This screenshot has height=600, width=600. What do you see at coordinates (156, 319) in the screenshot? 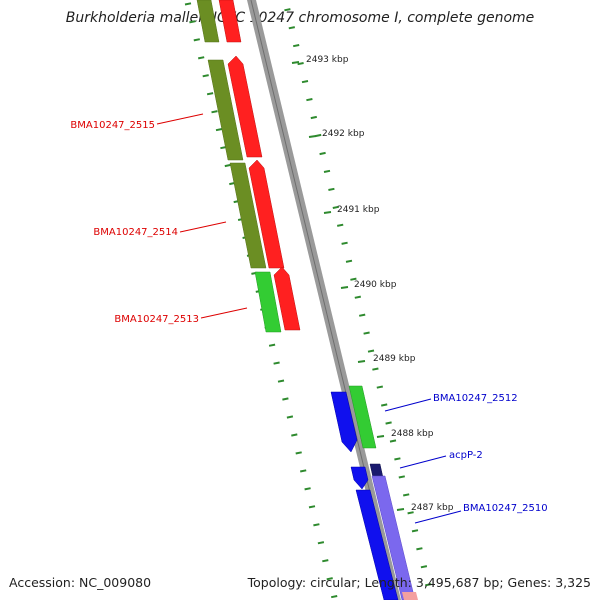
I see `gene-label-2513: BMA10247_2513` at bounding box center [156, 319].